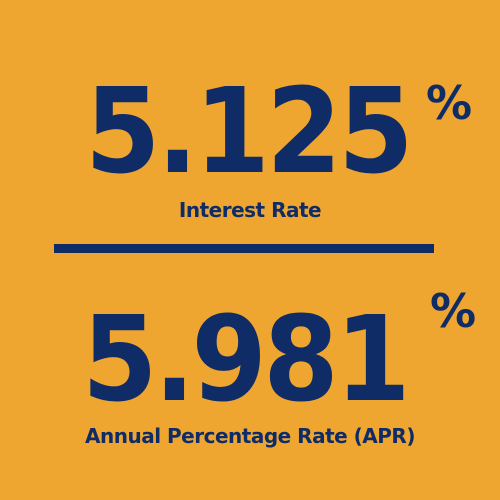 The height and width of the screenshot is (500, 500). I want to click on apr-label: Annual Percentage Rate (APR), so click(250, 436).